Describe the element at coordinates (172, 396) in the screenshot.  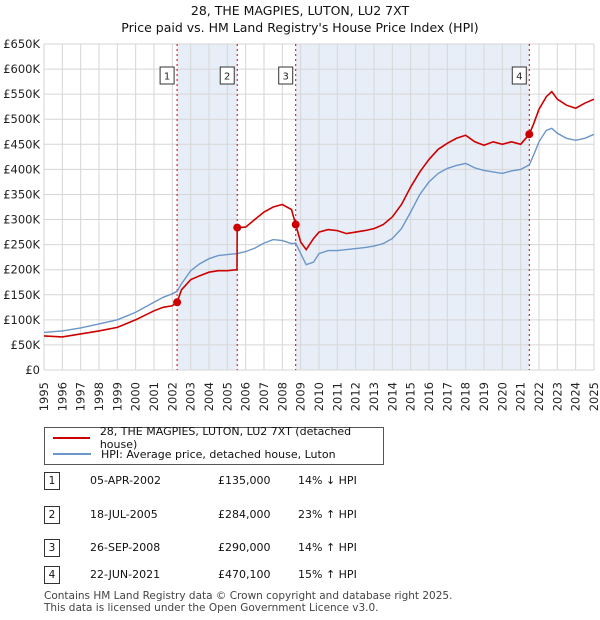
I see `x-tick-label: 2002` at that location.